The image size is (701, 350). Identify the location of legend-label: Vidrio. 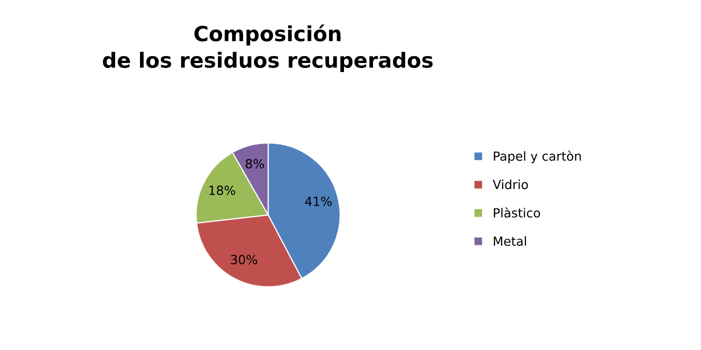
(510, 185).